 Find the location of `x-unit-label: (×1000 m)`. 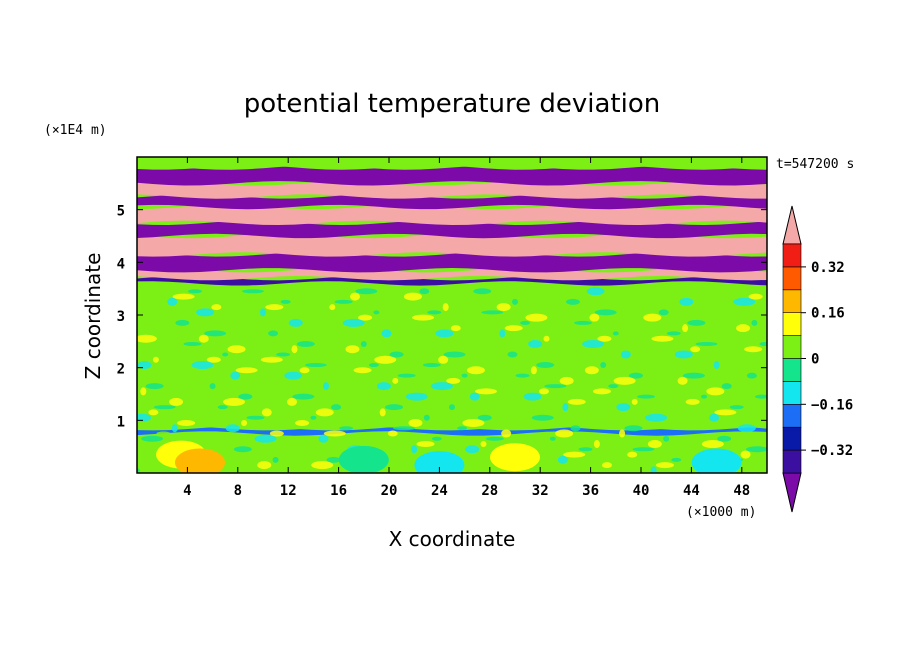

x-unit-label: (×1000 m) is located at coordinates (721, 512).